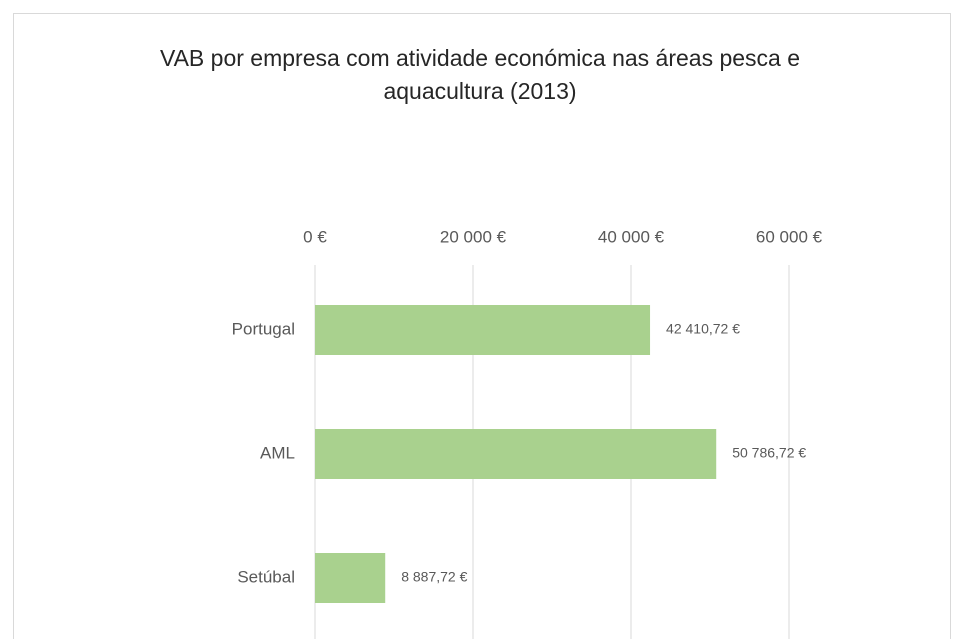 The width and height of the screenshot is (965, 639). Describe the element at coordinates (315, 236) in the screenshot. I see `x-tick-label: 0 €` at that location.